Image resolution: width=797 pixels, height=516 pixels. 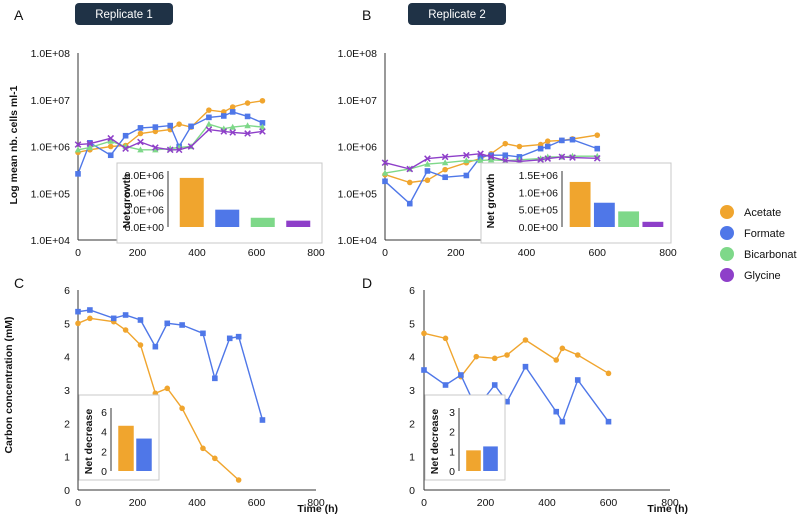 What do you see at coordinates (597, 253) in the screenshot?
I see `x-tick-label: 600` at bounding box center [597, 253].